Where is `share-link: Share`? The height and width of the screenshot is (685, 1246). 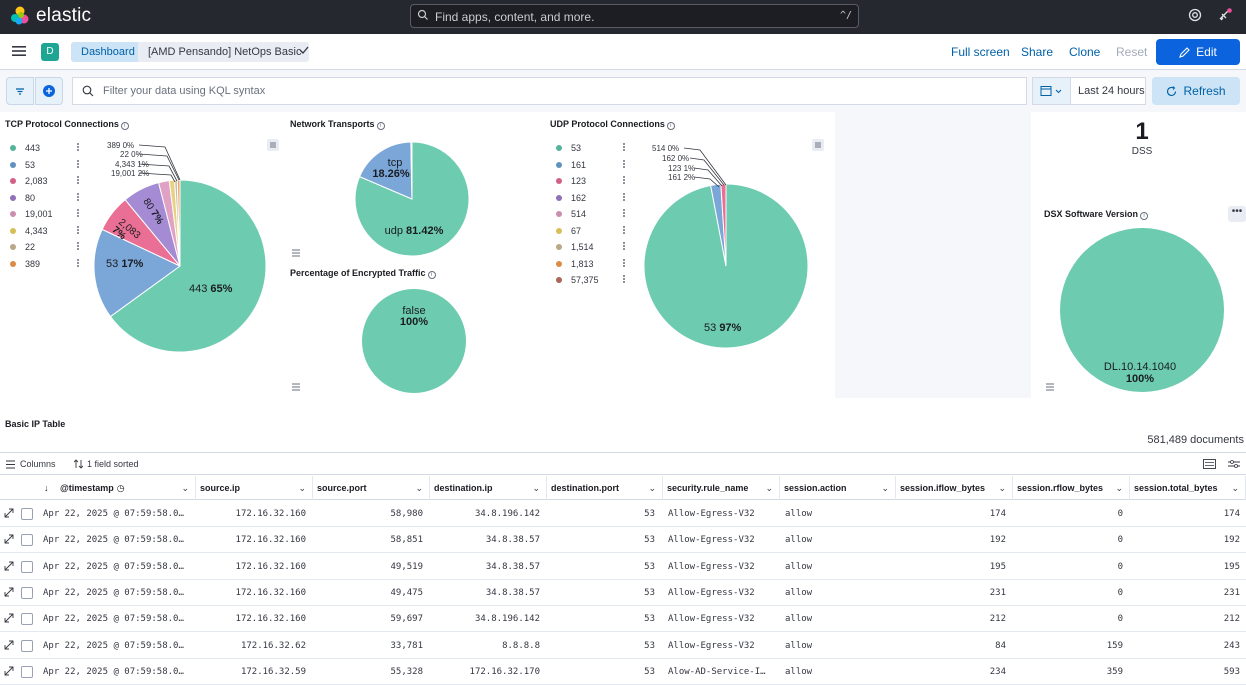
share-link: Share is located at coordinates (1037, 52).